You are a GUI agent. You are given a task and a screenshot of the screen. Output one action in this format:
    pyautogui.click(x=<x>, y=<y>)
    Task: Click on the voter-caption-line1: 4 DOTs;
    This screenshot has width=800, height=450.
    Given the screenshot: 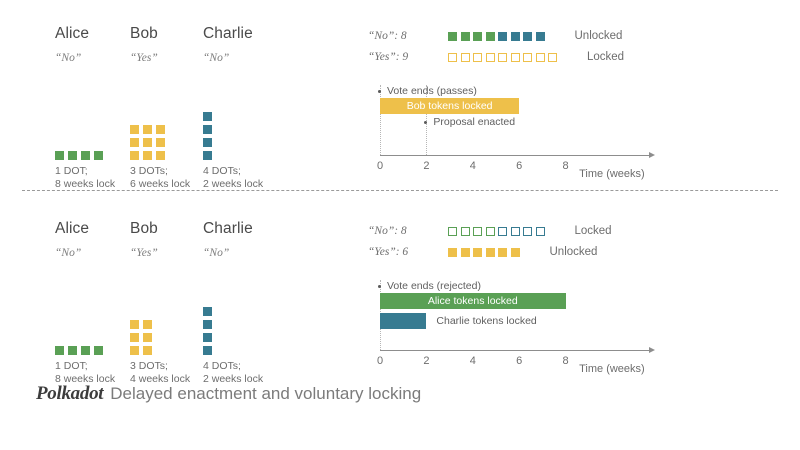 What is the action you would take?
    pyautogui.click(x=222, y=366)
    